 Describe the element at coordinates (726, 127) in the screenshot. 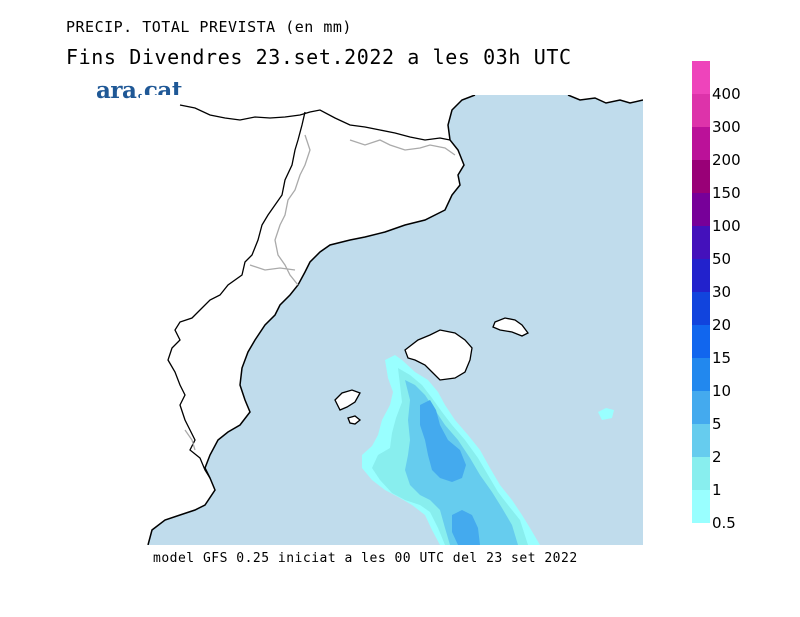

I see `legend-label-300: 300` at that location.